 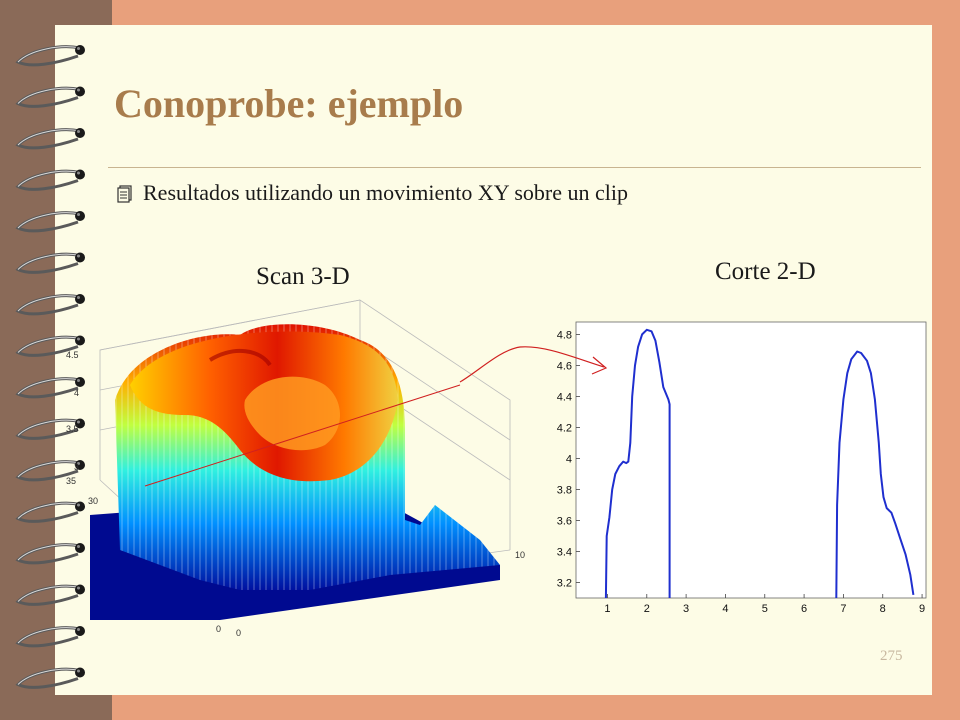 What do you see at coordinates (564, 552) in the screenshot?
I see `y-tick-label: 3.4` at bounding box center [564, 552].